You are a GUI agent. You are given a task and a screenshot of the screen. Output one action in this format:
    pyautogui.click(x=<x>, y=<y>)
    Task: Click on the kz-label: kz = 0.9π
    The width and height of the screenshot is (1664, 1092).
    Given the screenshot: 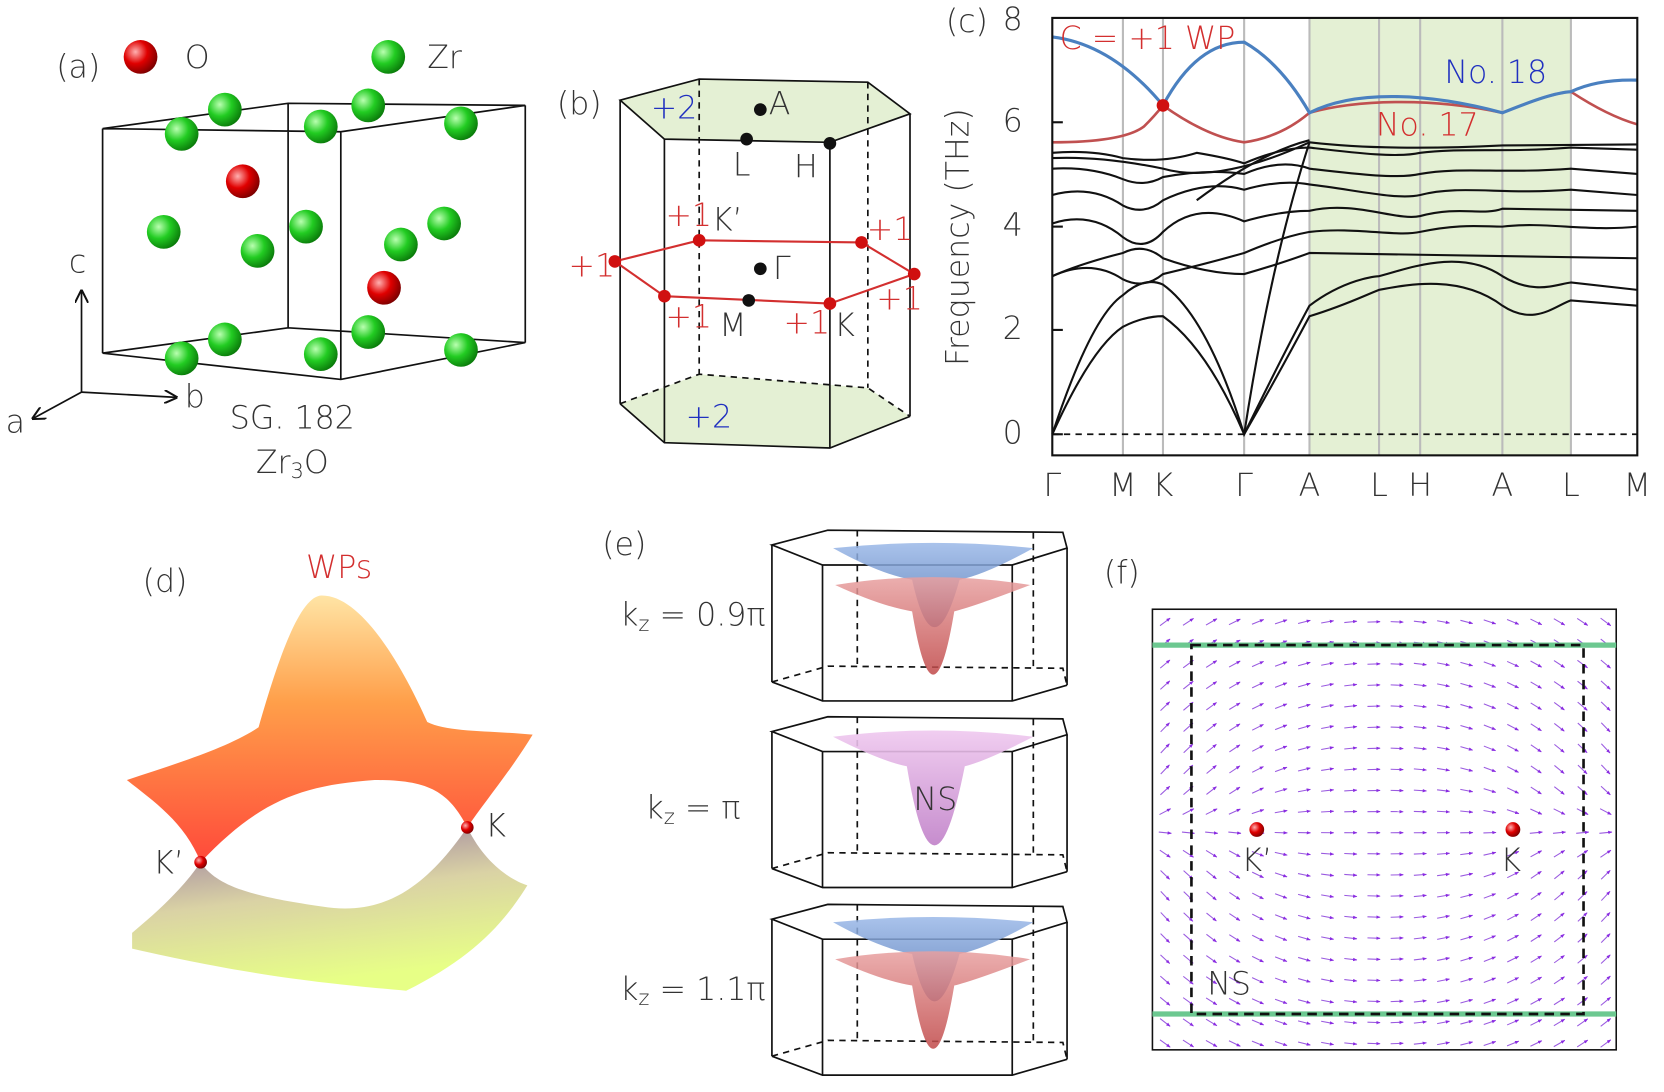 What is the action you would take?
    pyautogui.click(x=692, y=617)
    